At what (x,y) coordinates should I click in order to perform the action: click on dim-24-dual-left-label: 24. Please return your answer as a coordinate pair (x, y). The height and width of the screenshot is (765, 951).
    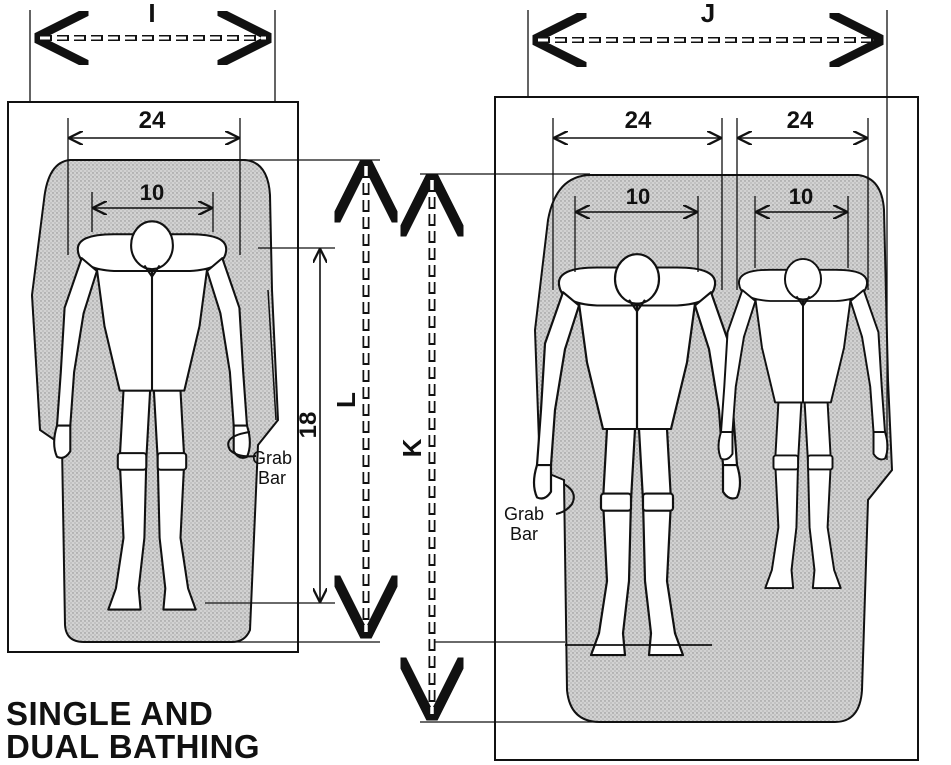
    Looking at the image, I should click on (638, 120).